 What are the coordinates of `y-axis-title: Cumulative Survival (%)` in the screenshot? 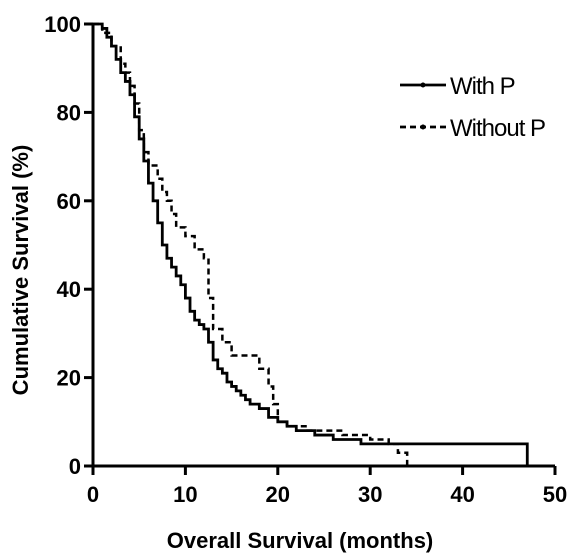 It's located at (20, 270).